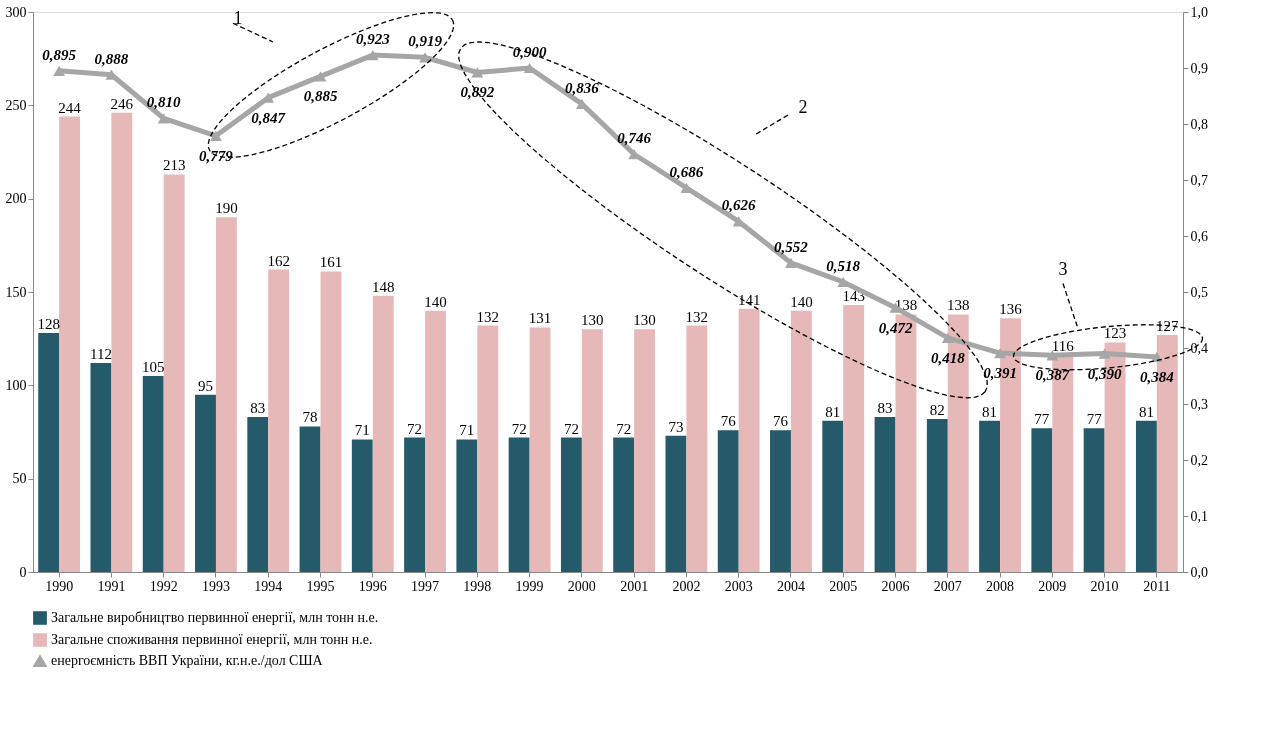 The height and width of the screenshot is (744, 1269). Describe the element at coordinates (634, 138) in the screenshot. I see `data-label: 0,746` at that location.